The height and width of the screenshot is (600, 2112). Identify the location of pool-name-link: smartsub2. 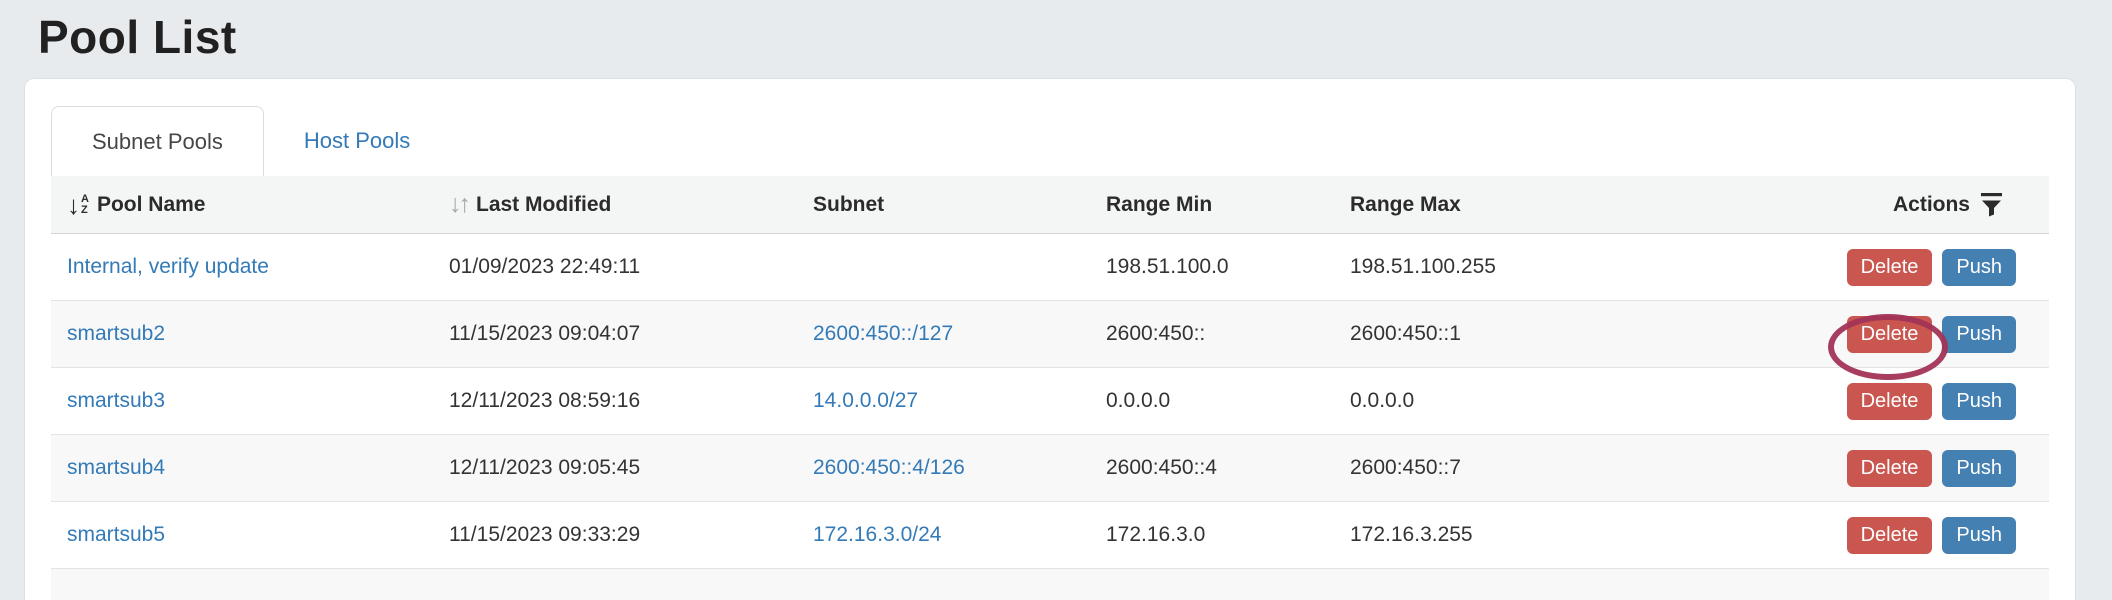
(116, 333).